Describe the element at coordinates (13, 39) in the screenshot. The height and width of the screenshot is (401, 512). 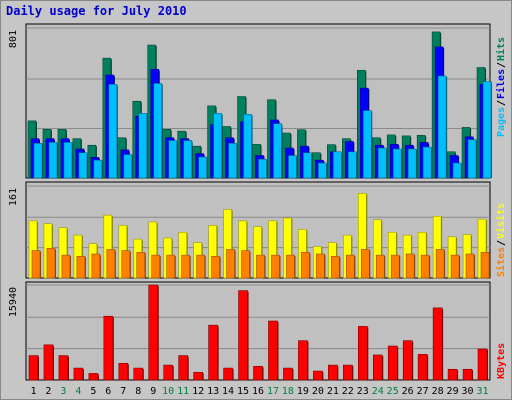
I see `ytick-label: 801` at that location.